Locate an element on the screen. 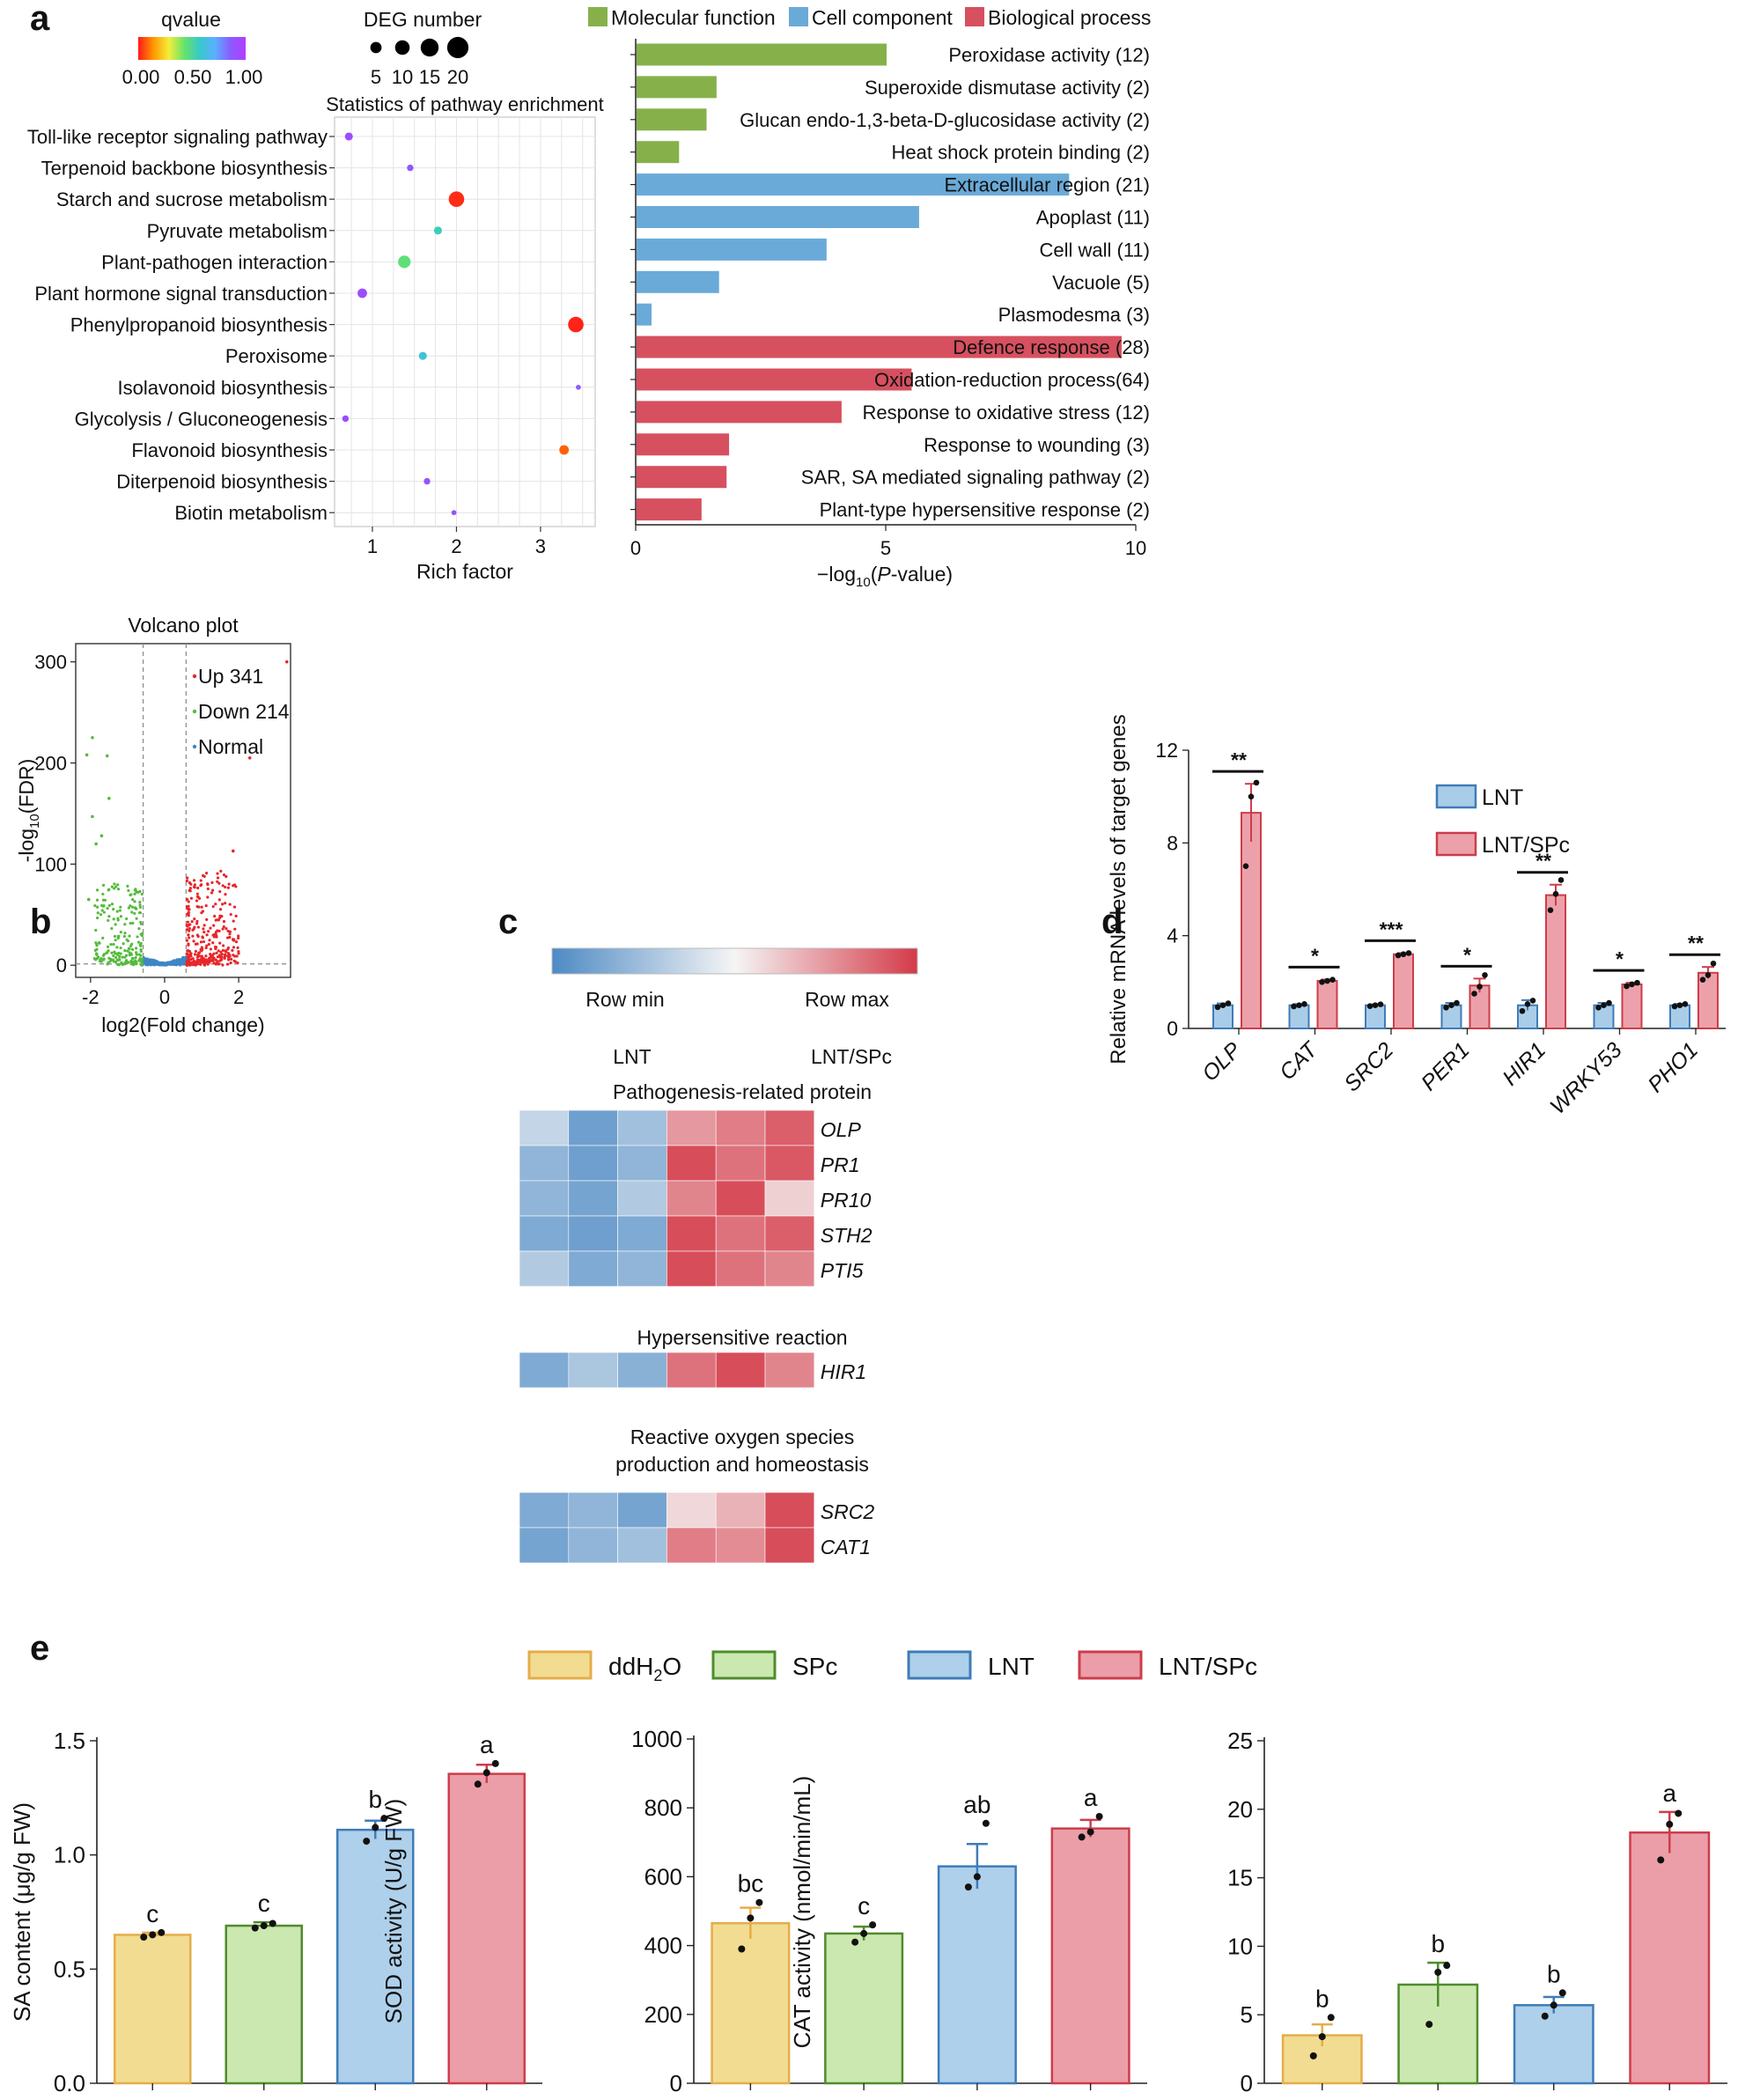 The height and width of the screenshot is (2100, 1760). qpcr-ytick-label: 8 is located at coordinates (1172, 842).